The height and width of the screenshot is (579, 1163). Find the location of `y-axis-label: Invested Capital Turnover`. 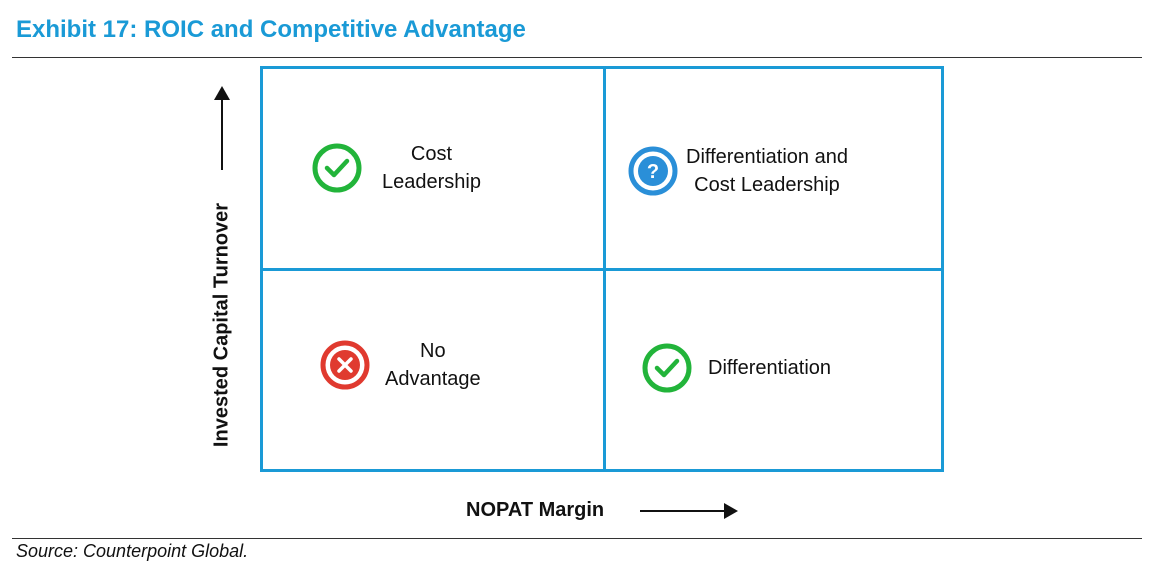

y-axis-label: Invested Capital Turnover is located at coordinates (221, 325).